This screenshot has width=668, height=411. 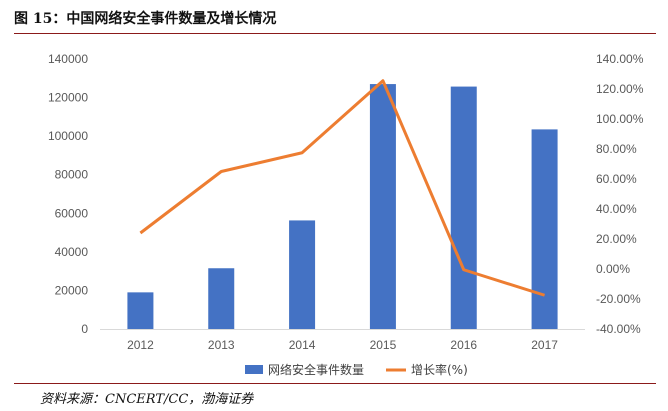 I want to click on right-tick-label: 20.00%, so click(x=616, y=239).